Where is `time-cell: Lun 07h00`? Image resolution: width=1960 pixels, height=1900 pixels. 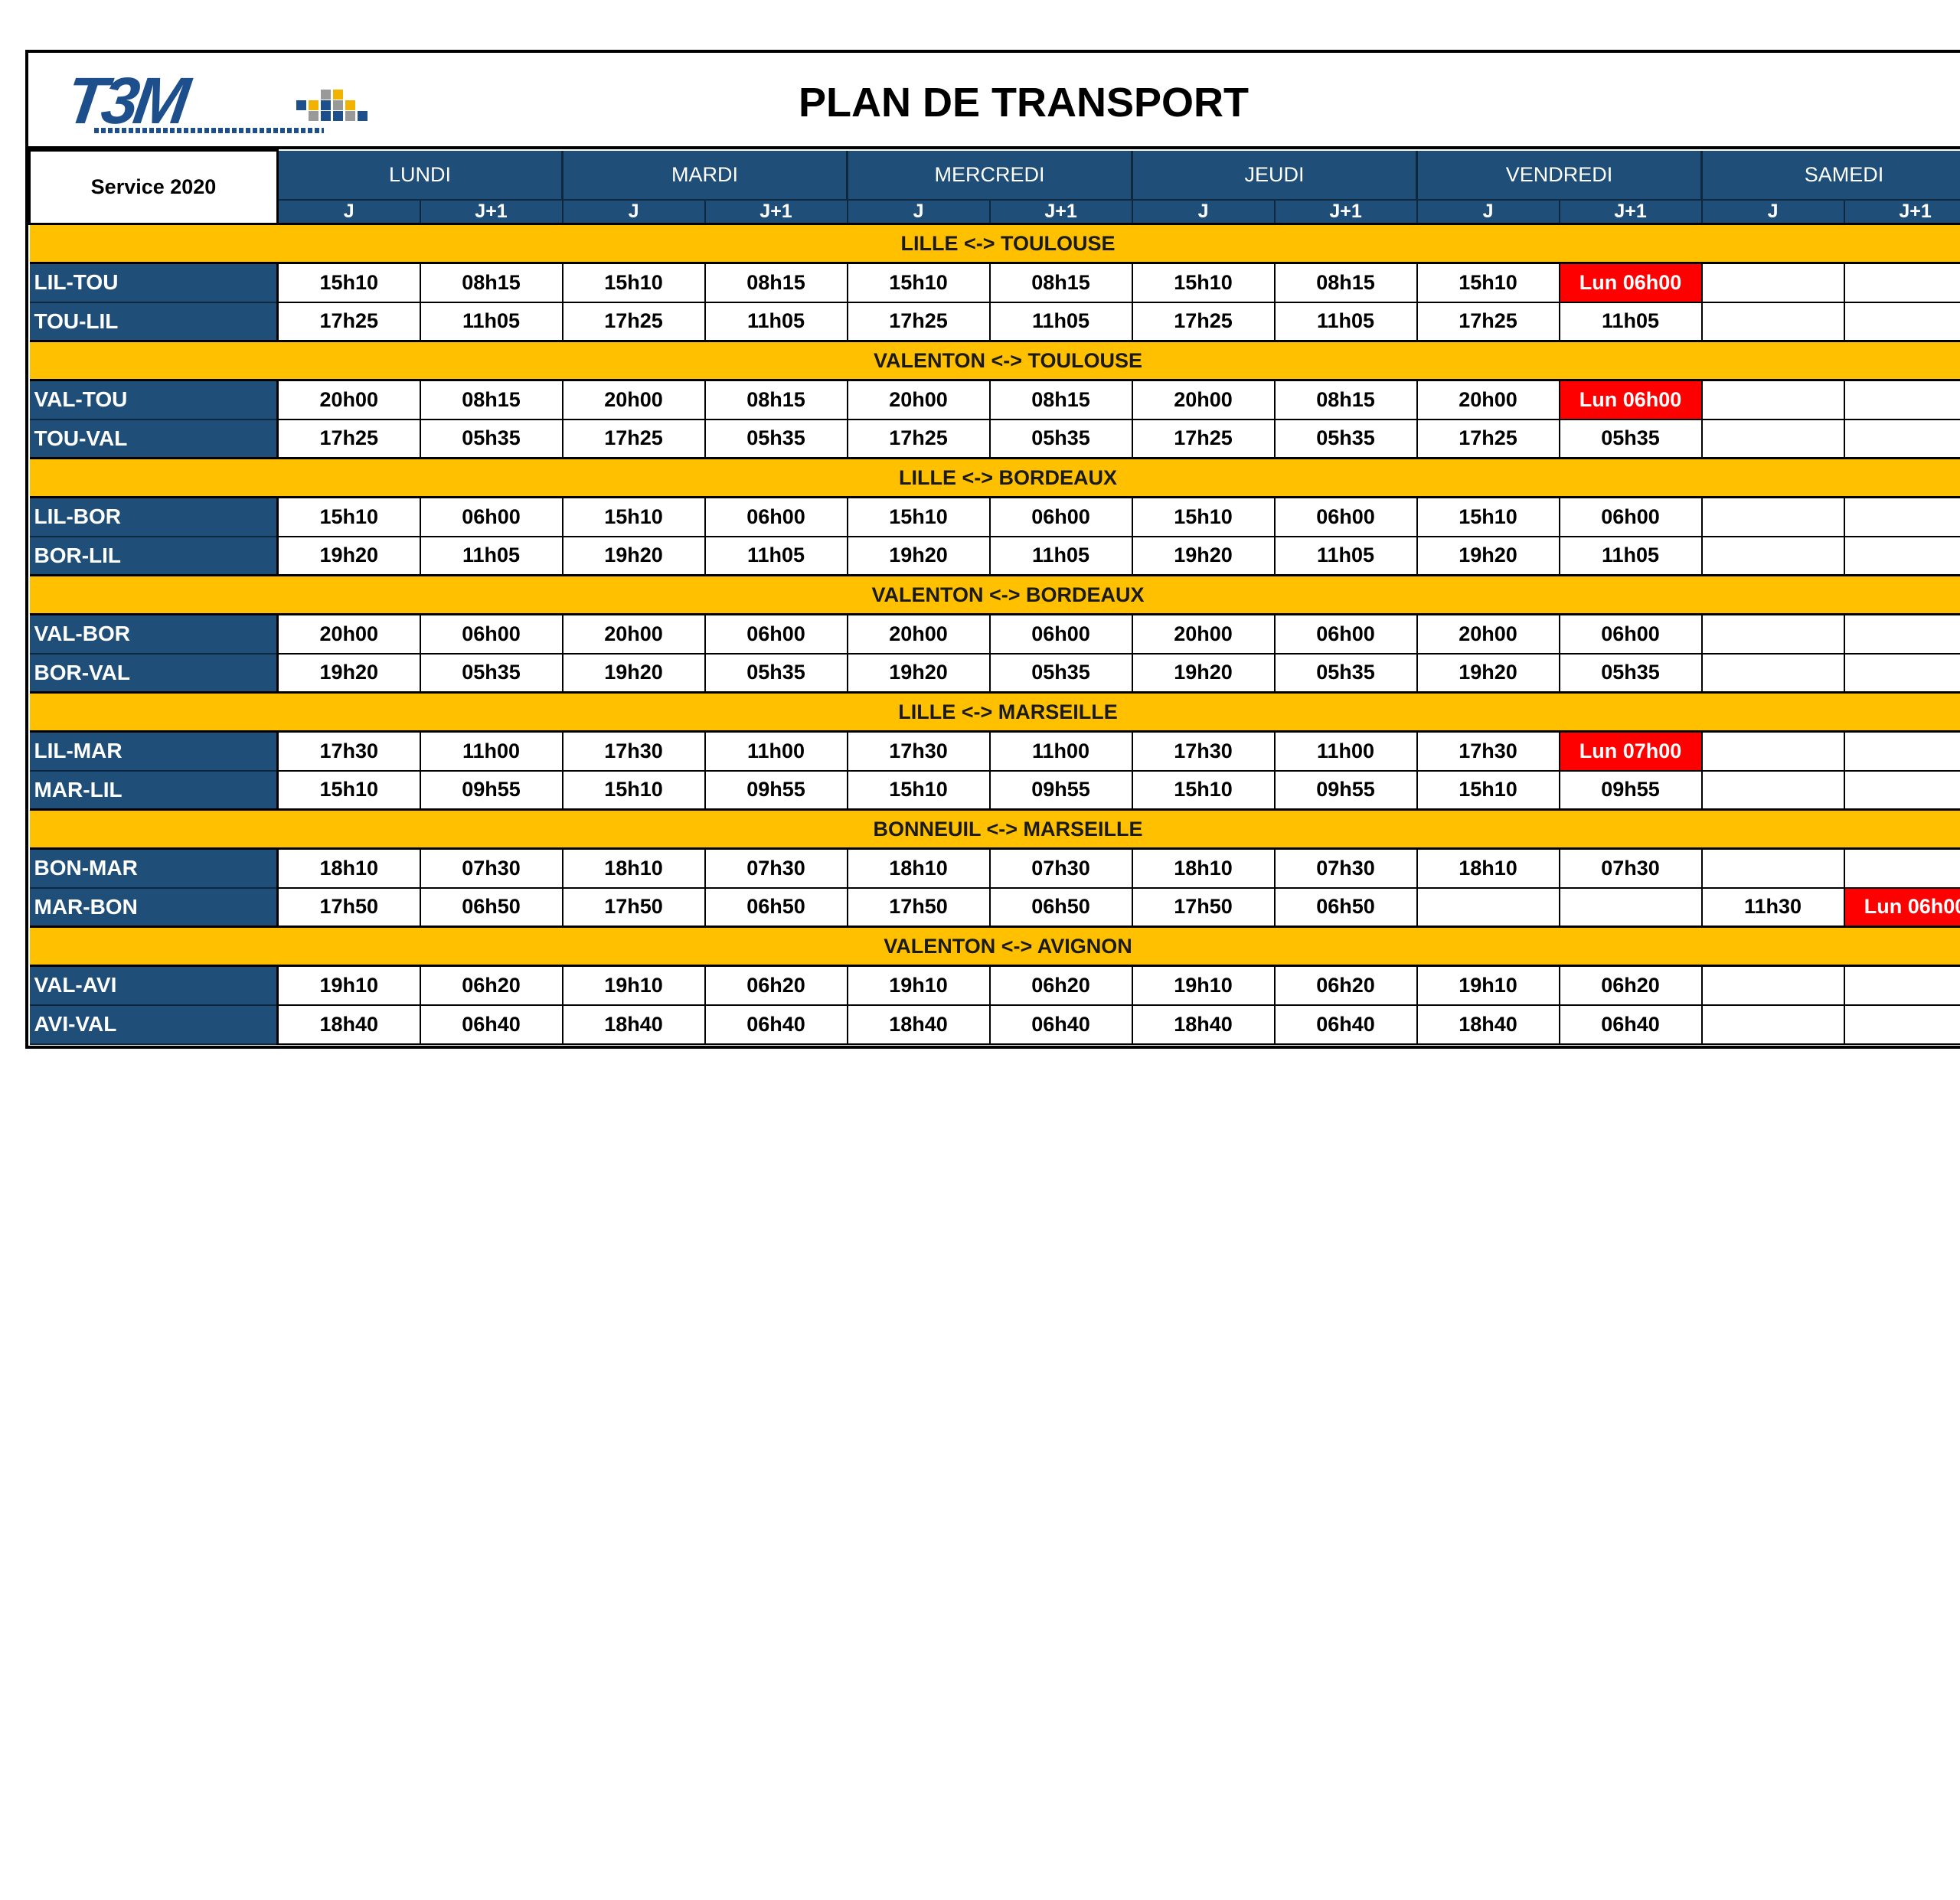 time-cell: Lun 07h00 is located at coordinates (1631, 751).